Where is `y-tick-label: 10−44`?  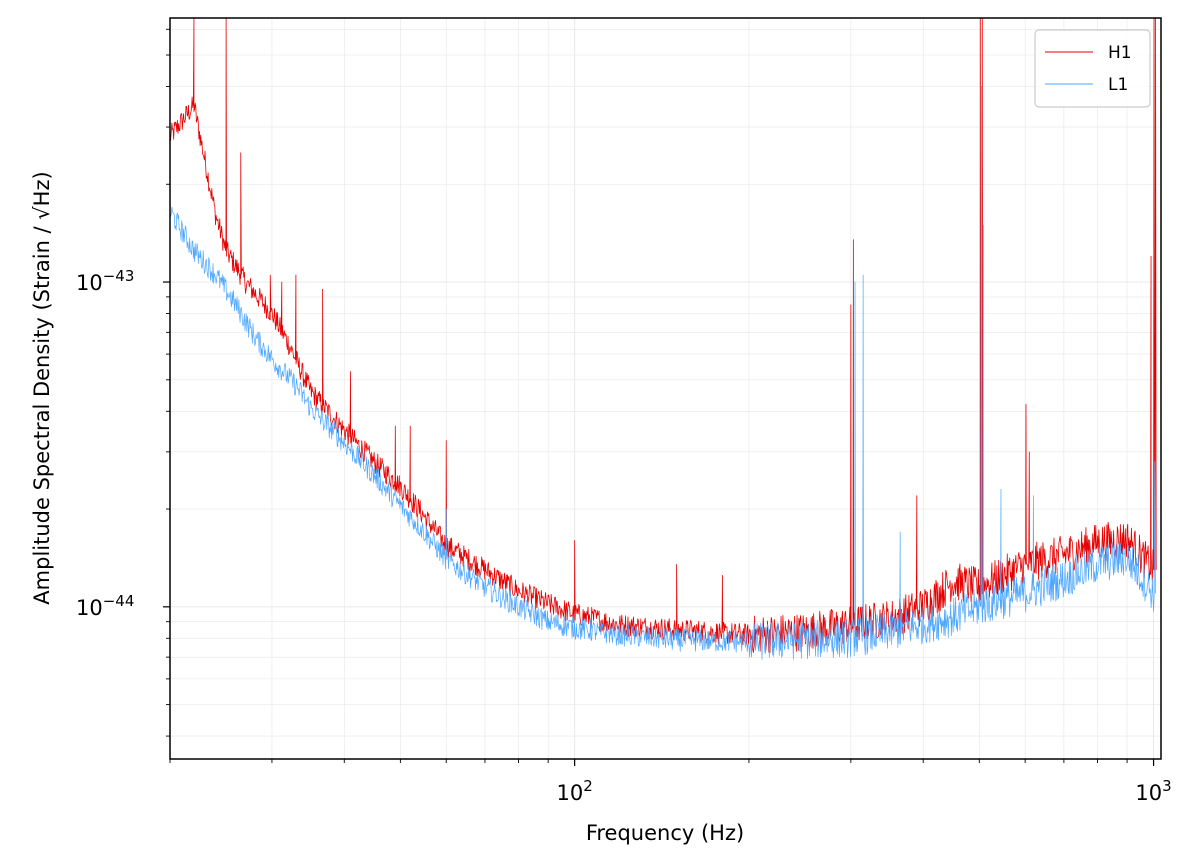 y-tick-label: 10−44 is located at coordinates (105, 606).